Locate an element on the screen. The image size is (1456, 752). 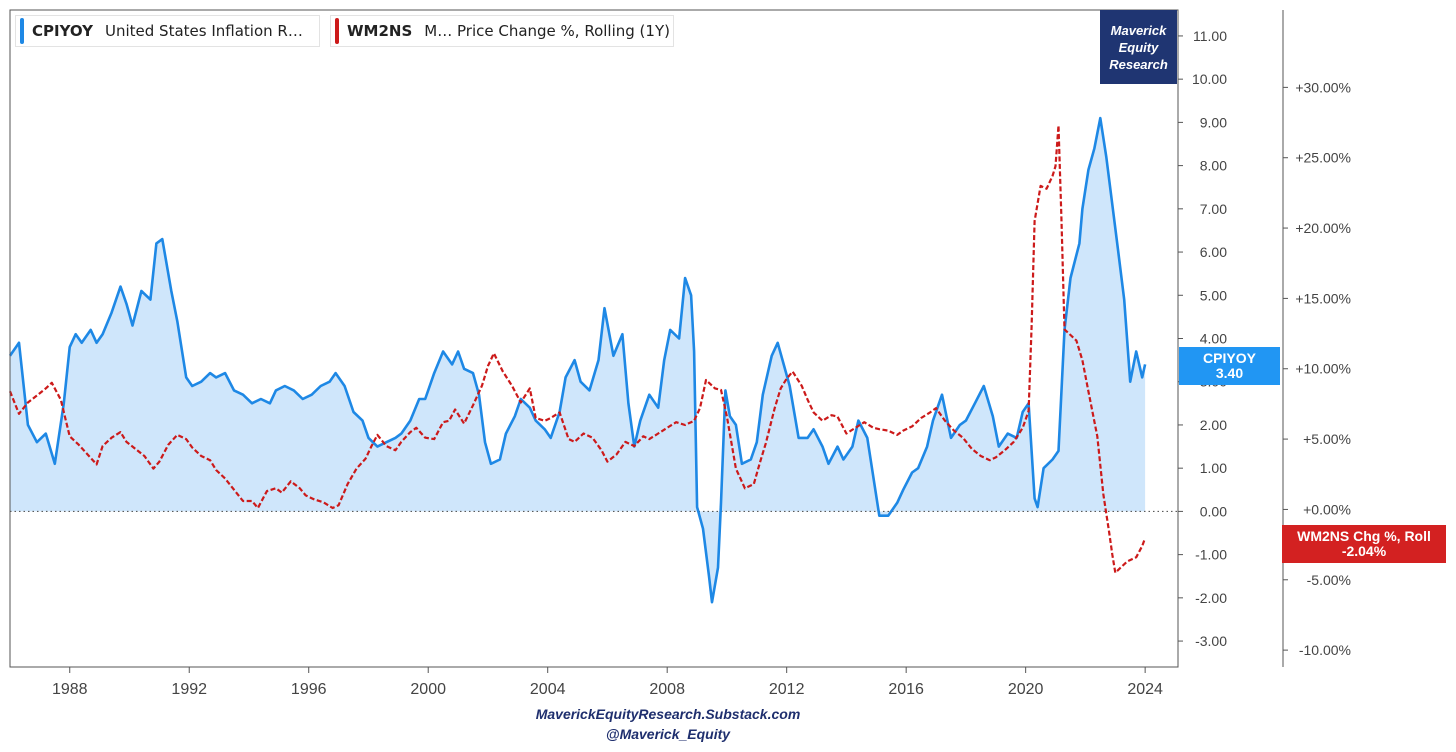
y-left-tick-label: -1.00 is located at coordinates (1211, 555).